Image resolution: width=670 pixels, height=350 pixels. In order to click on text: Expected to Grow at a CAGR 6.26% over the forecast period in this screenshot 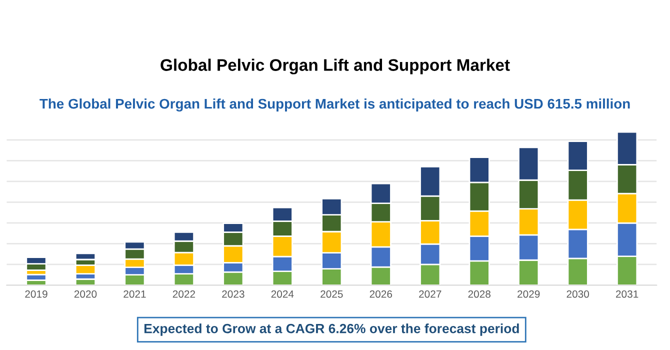, I will do `click(331, 330)`.